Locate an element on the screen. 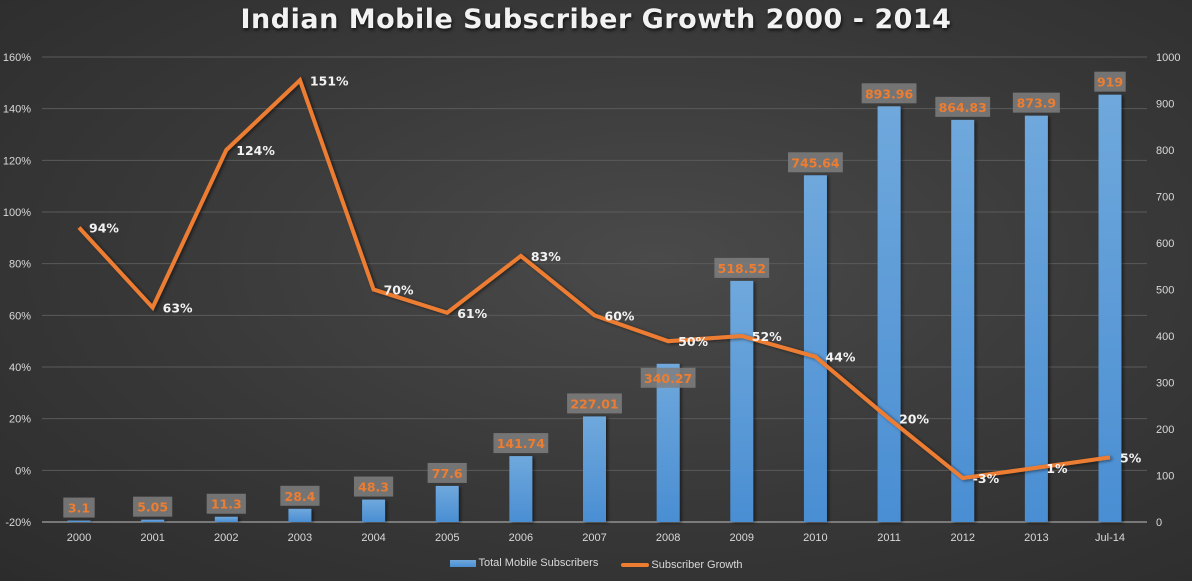 This screenshot has height=581, width=1192. x-axis-tick: 2000 is located at coordinates (79, 538).